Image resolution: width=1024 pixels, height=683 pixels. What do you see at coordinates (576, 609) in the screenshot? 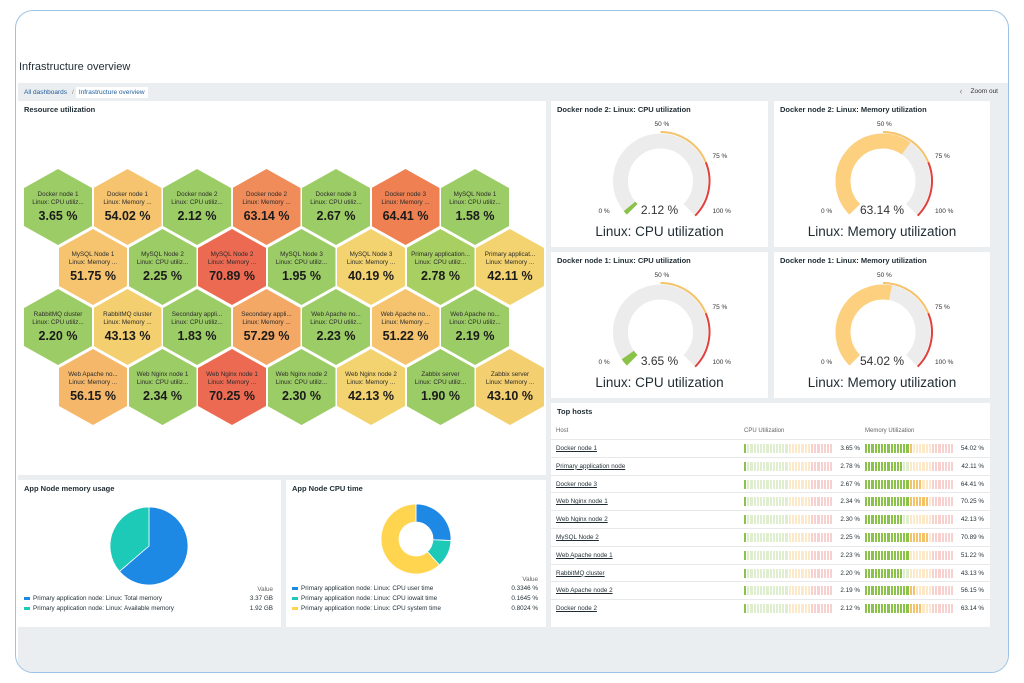
I see `host-link: Docker node 2` at bounding box center [576, 609].